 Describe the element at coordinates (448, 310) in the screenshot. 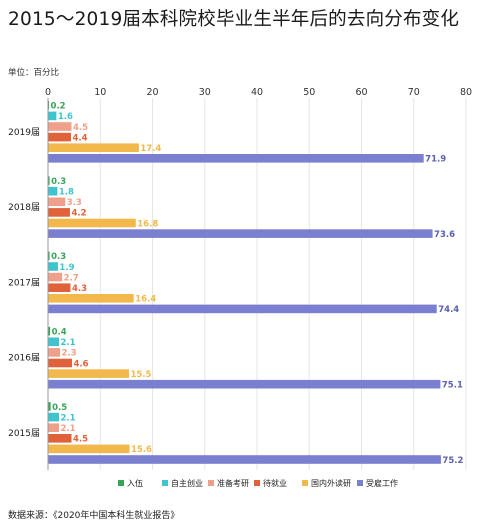

I see `data-label: 74.4` at that location.